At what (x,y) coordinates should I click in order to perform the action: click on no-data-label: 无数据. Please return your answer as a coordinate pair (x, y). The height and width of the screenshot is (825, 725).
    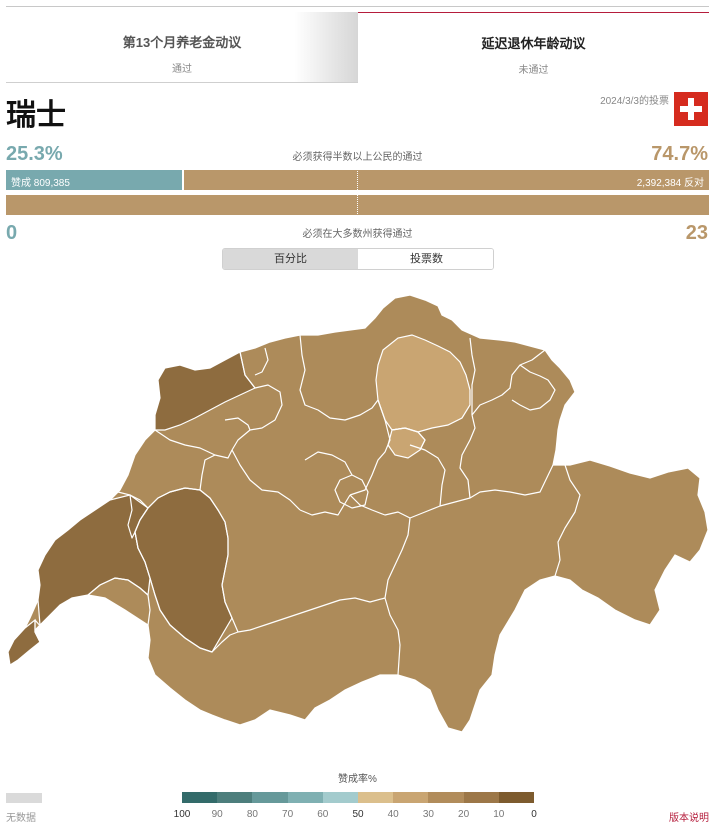
    Looking at the image, I should click on (21, 818).